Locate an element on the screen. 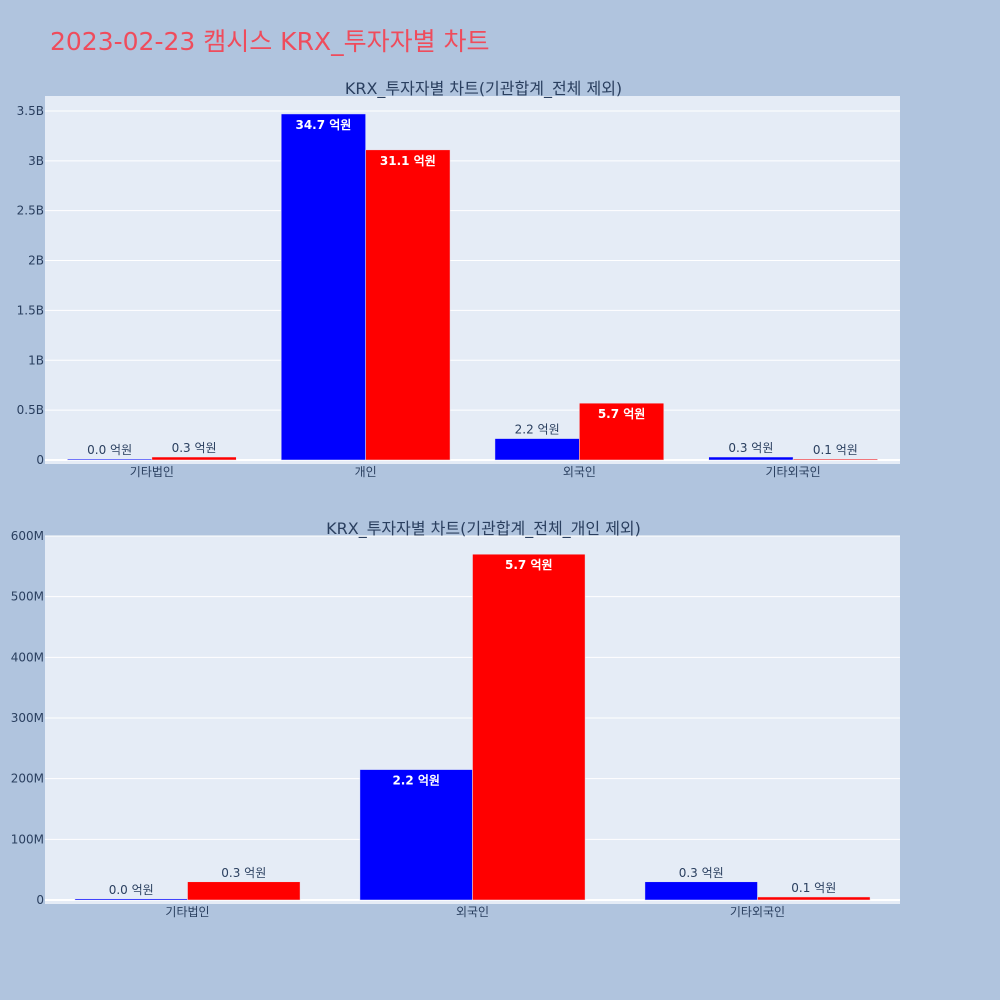 This screenshot has width=1000, height=1000. y-tick-label: 400M is located at coordinates (27, 657).